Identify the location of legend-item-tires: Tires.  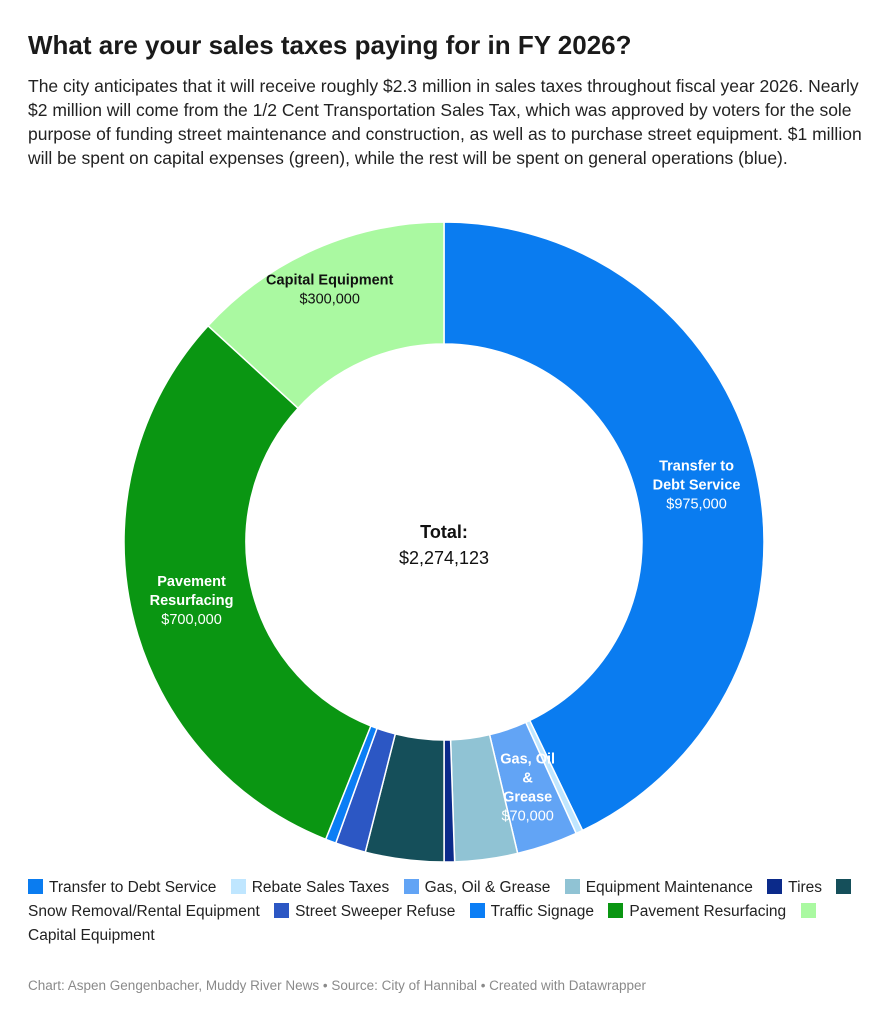
(794, 887).